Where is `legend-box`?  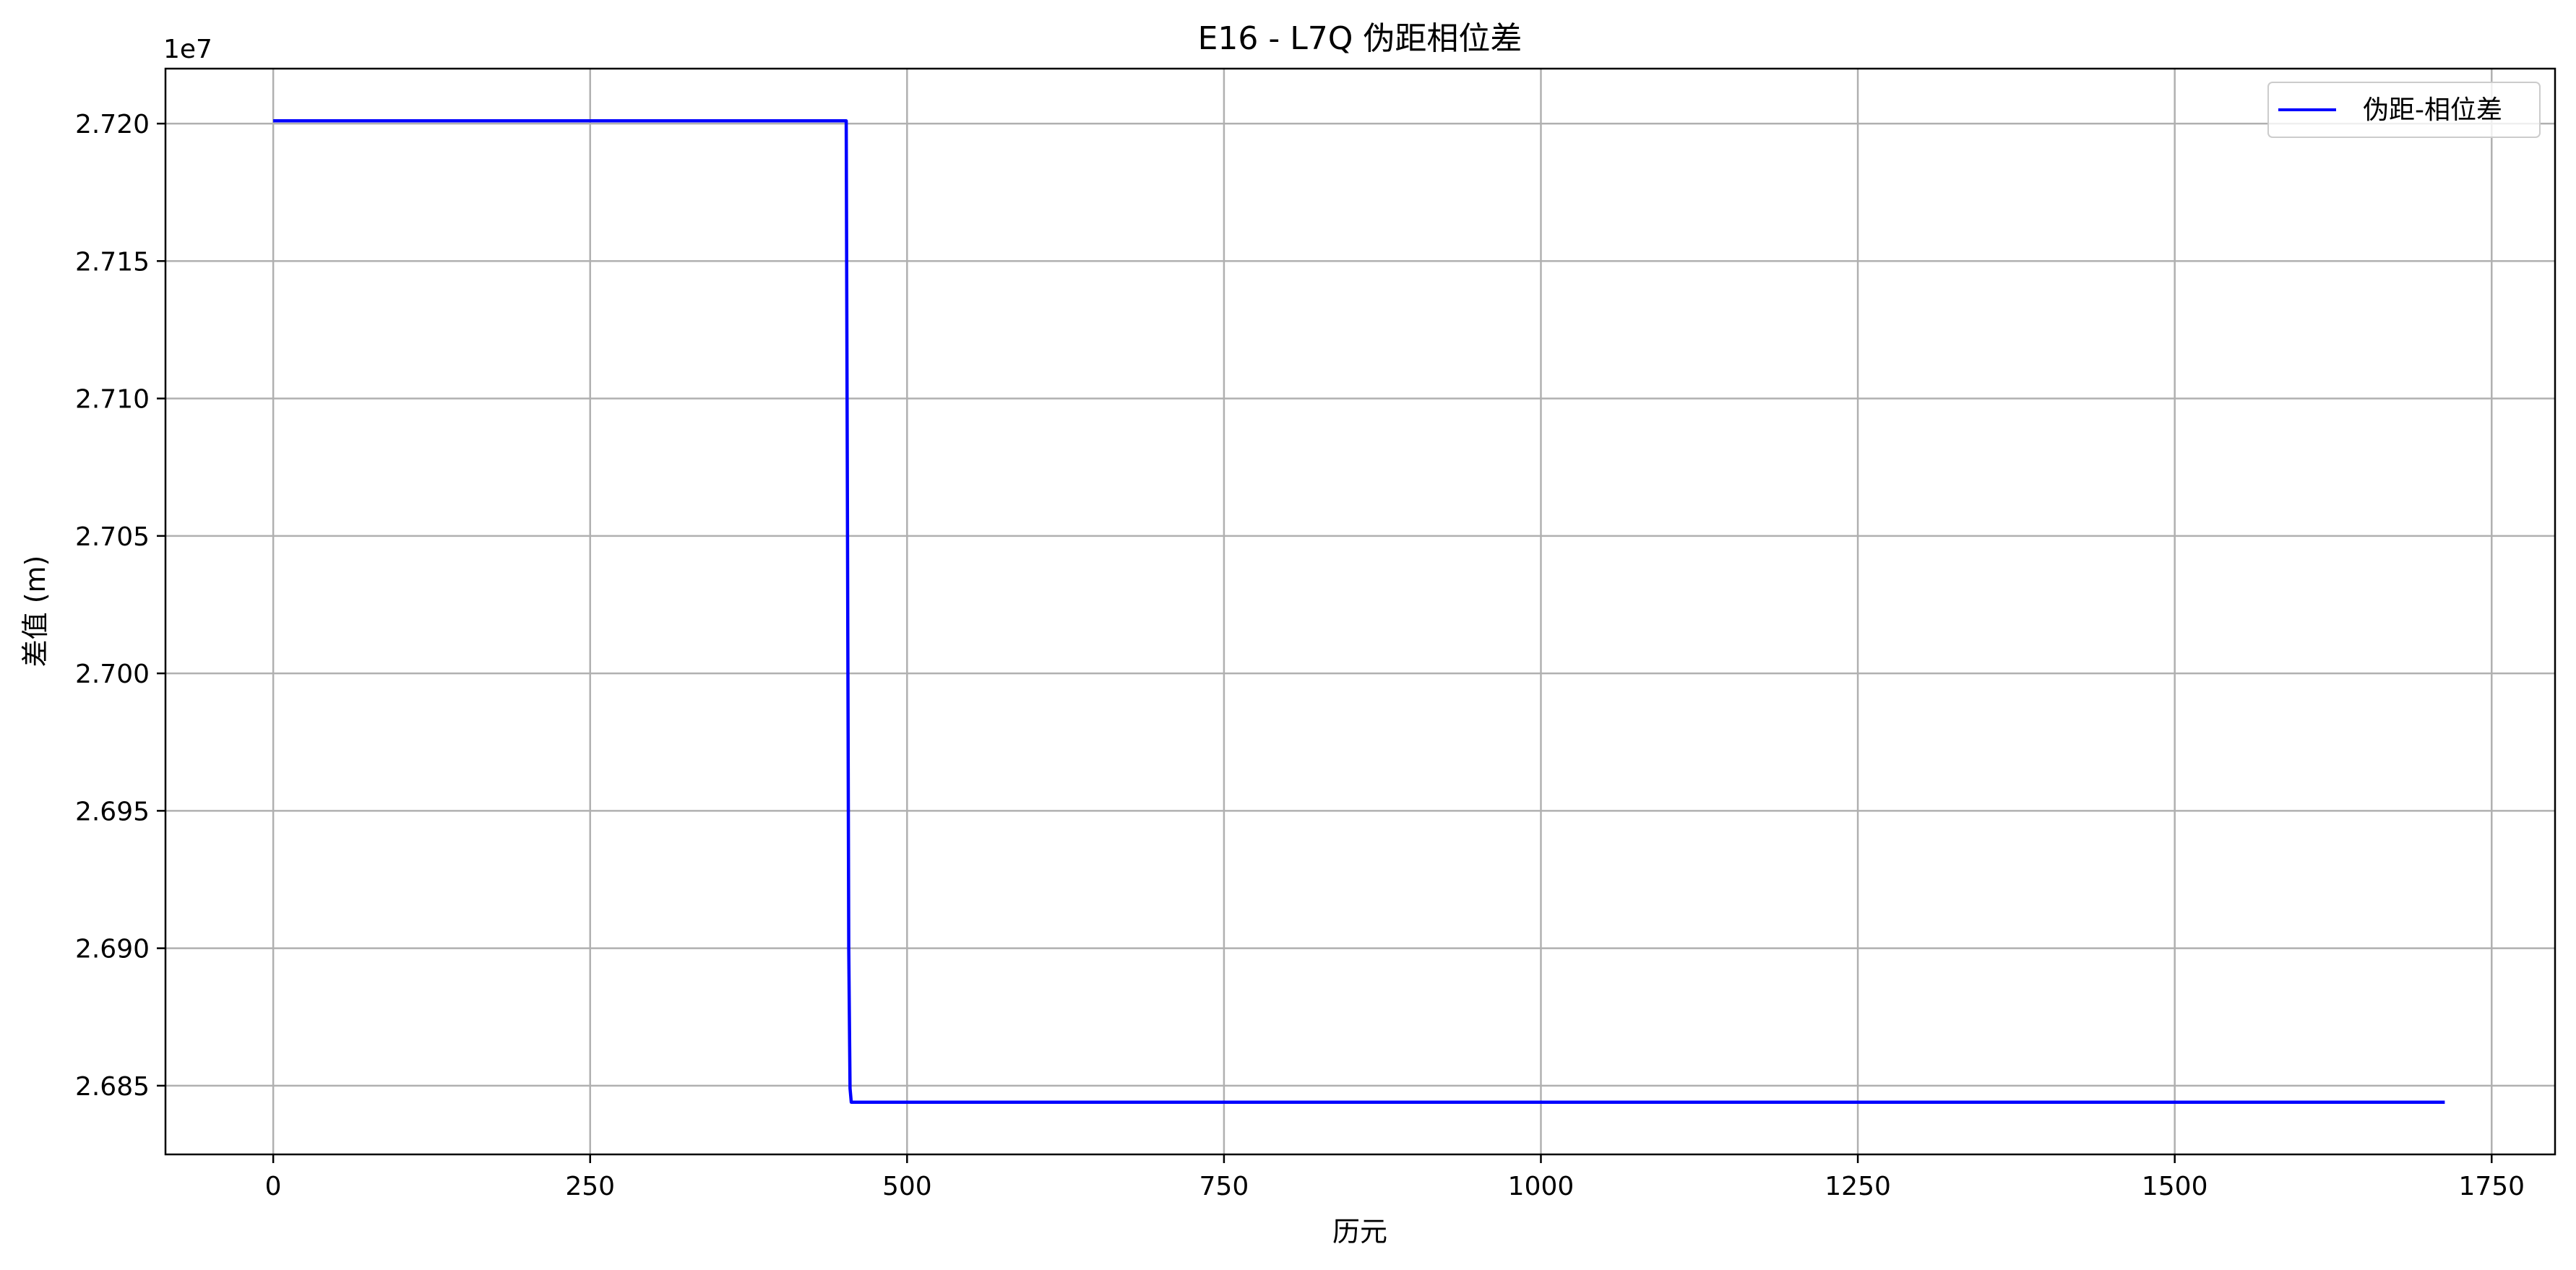
legend-box is located at coordinates (2404, 110).